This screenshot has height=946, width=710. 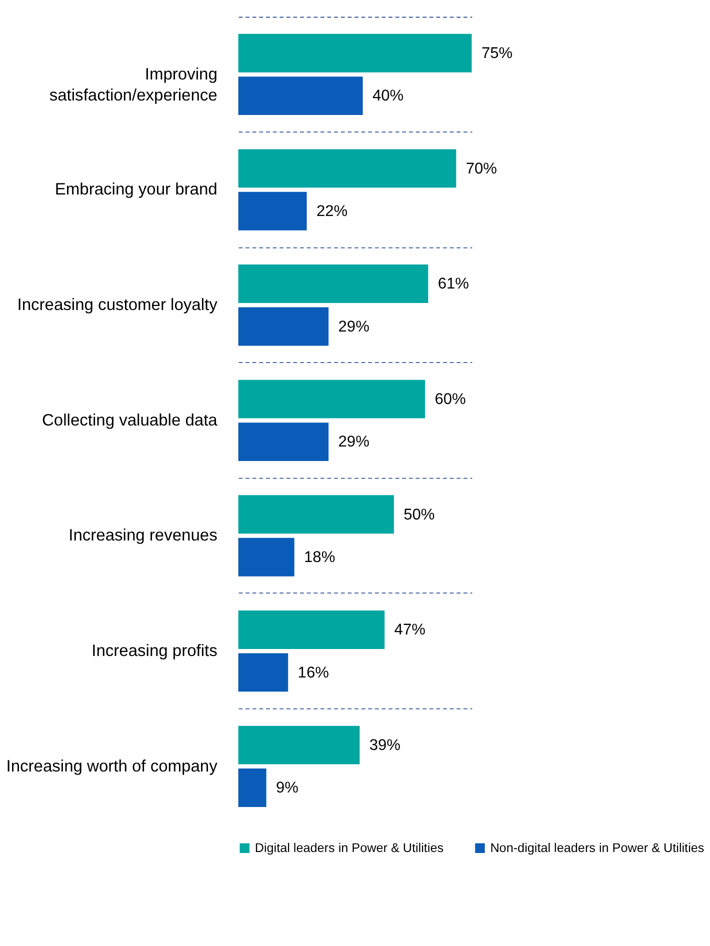 What do you see at coordinates (314, 673) in the screenshot?
I see `data-label: 16%` at bounding box center [314, 673].